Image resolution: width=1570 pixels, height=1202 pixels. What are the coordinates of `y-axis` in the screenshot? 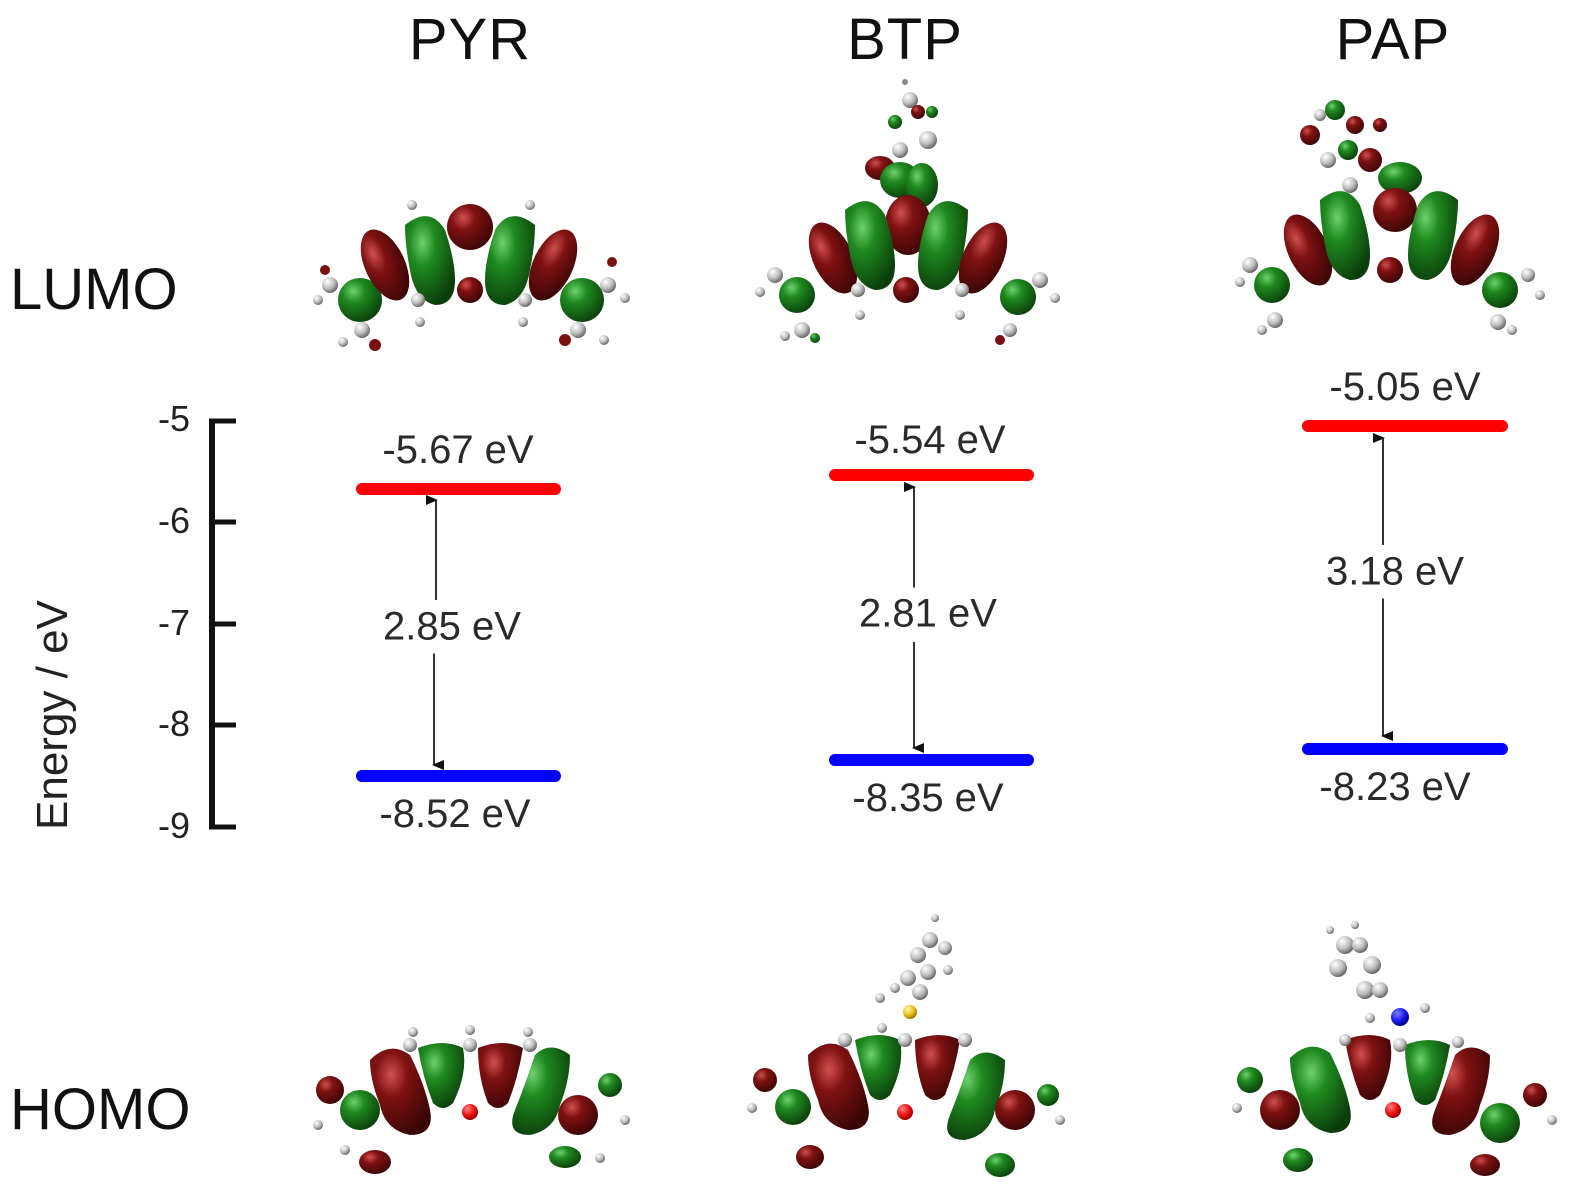 It's located at (222, 624).